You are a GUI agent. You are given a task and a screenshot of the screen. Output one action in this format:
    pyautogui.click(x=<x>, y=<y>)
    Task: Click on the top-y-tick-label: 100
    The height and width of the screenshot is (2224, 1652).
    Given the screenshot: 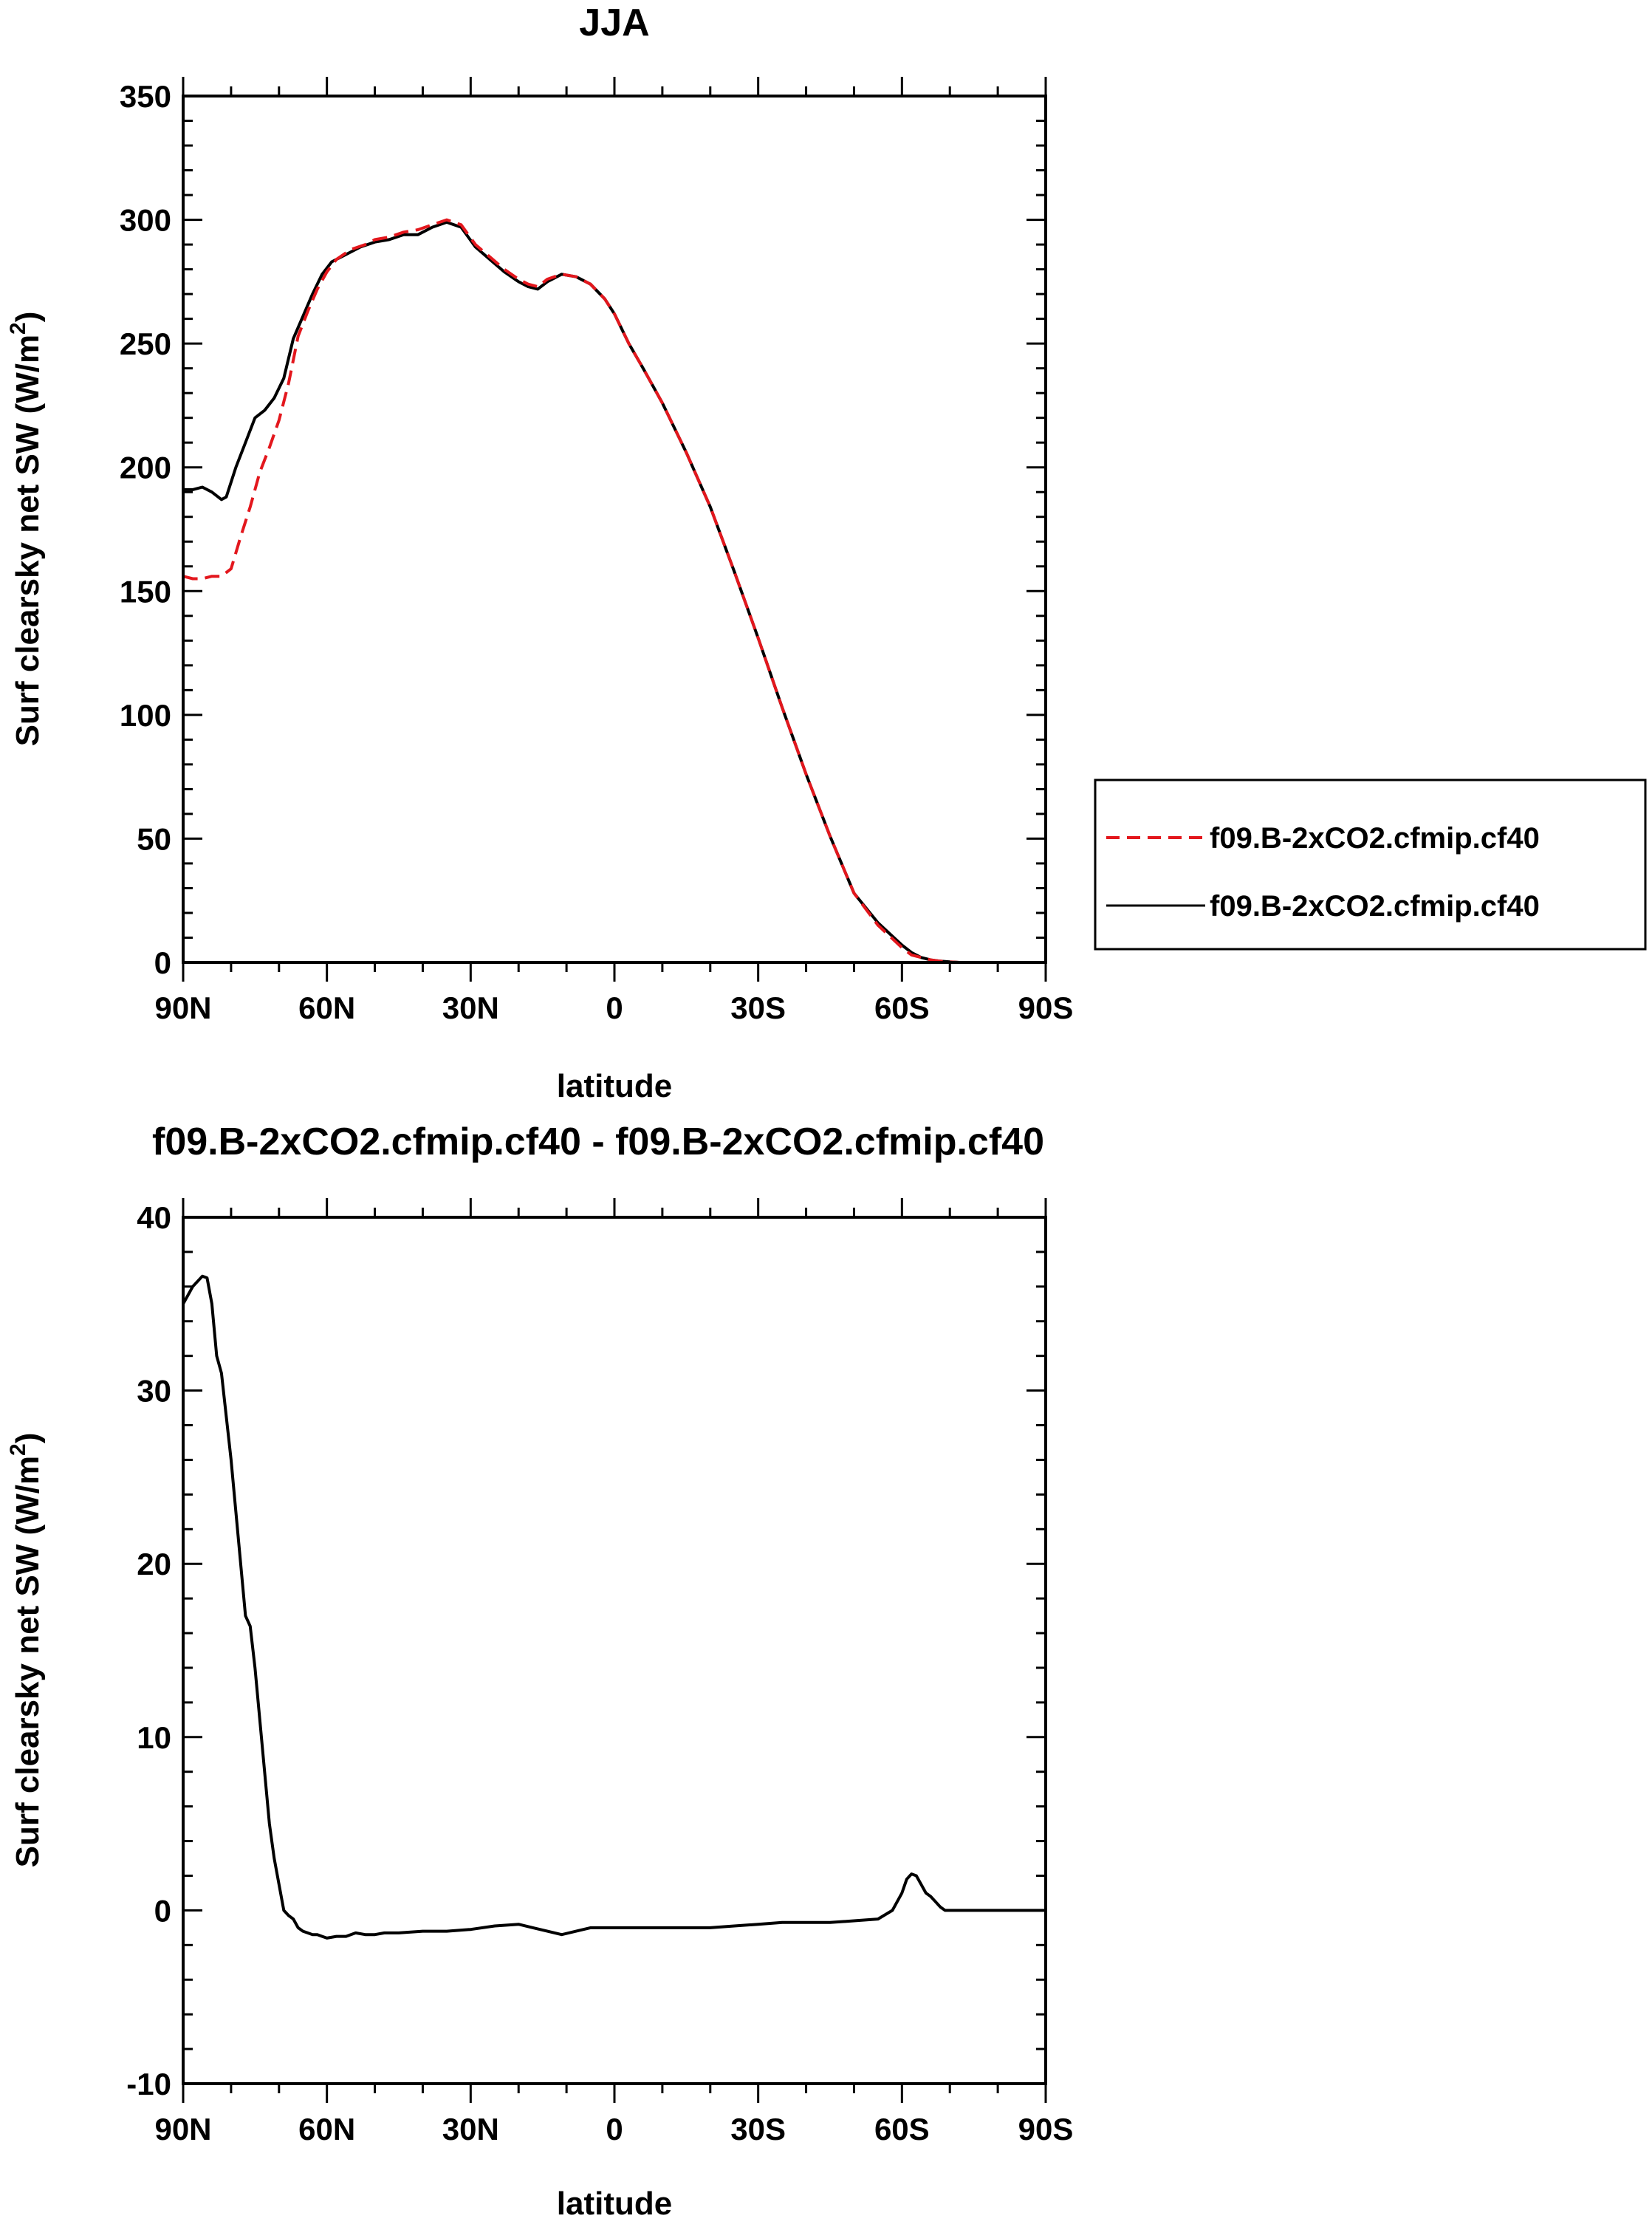 What is the action you would take?
    pyautogui.click(x=145, y=715)
    